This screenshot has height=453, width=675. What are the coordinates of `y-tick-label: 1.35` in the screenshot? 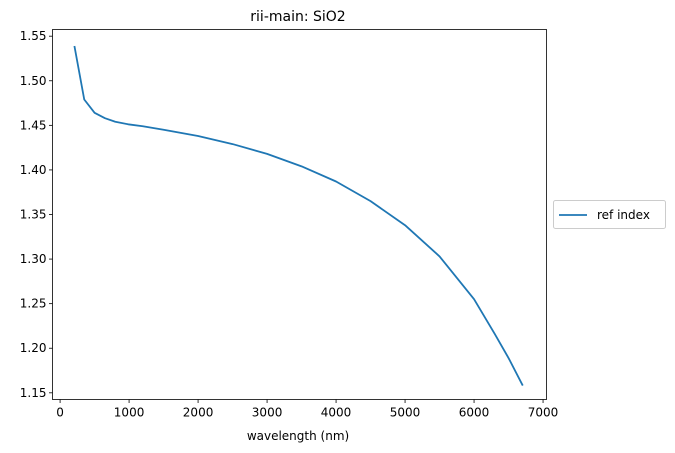 It's located at (33, 215).